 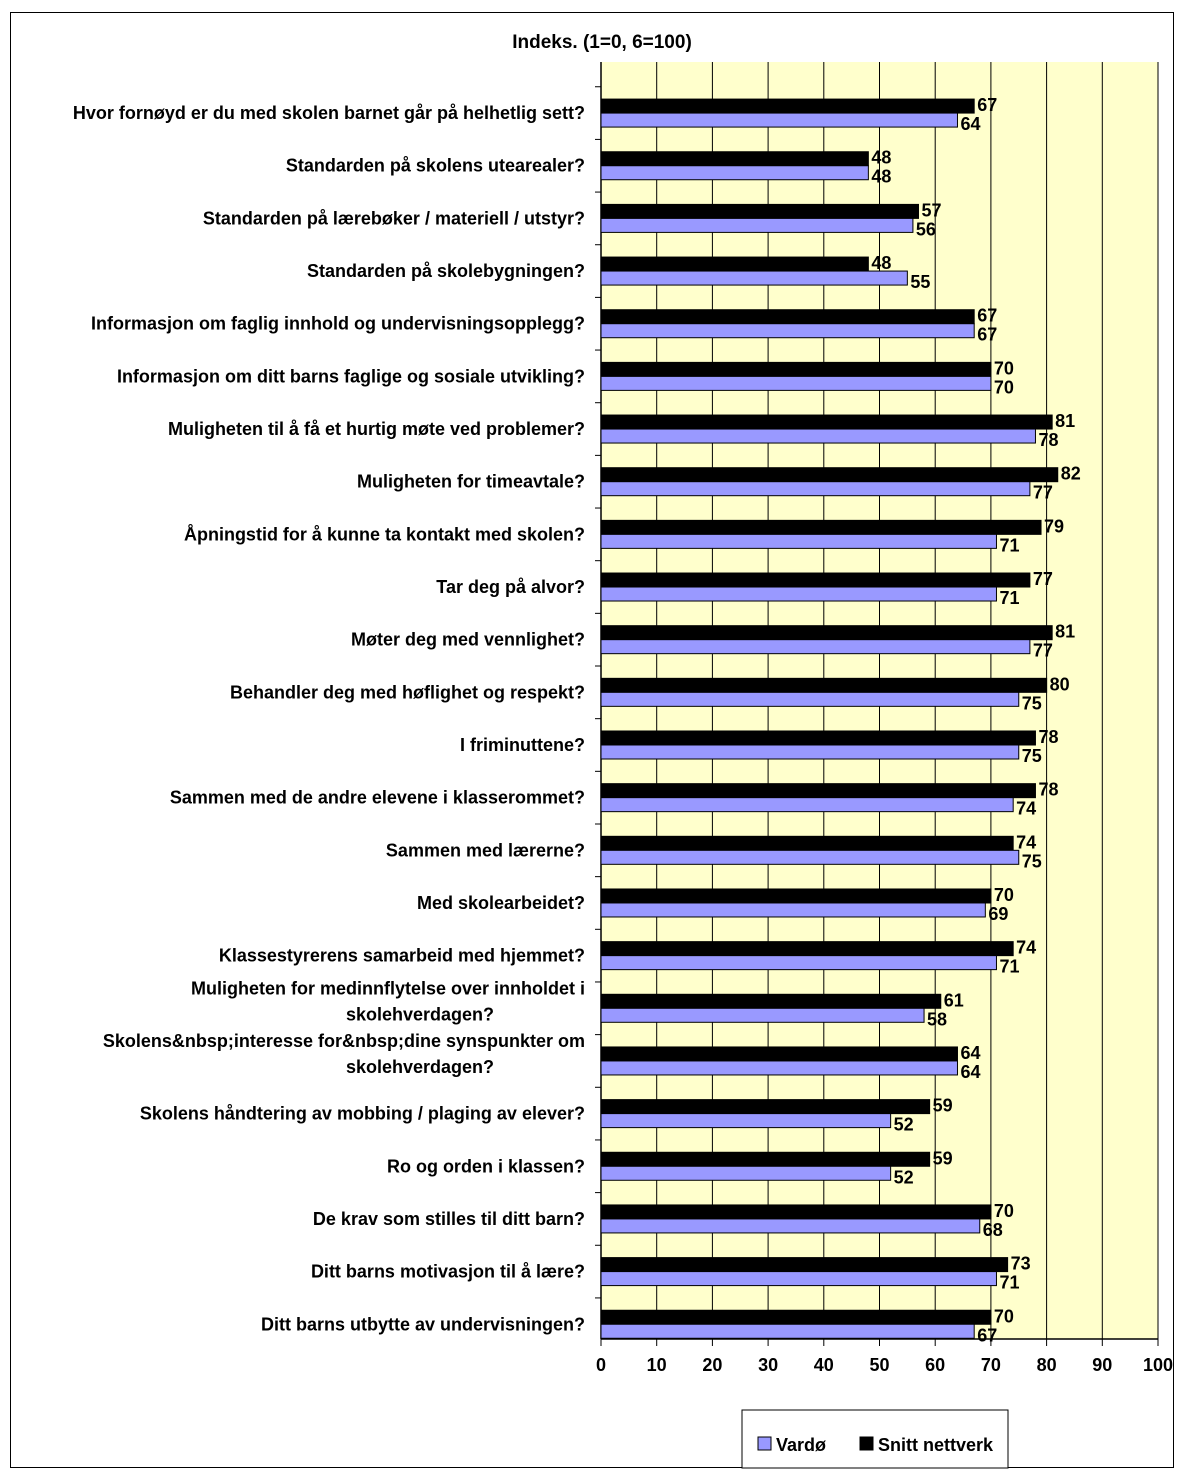 I want to click on legend-box, so click(x=875, y=1439).